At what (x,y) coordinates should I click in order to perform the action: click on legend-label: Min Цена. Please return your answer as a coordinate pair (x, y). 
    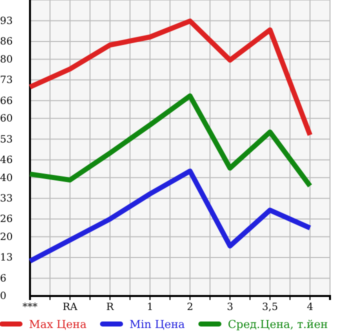
    Looking at the image, I should click on (158, 324).